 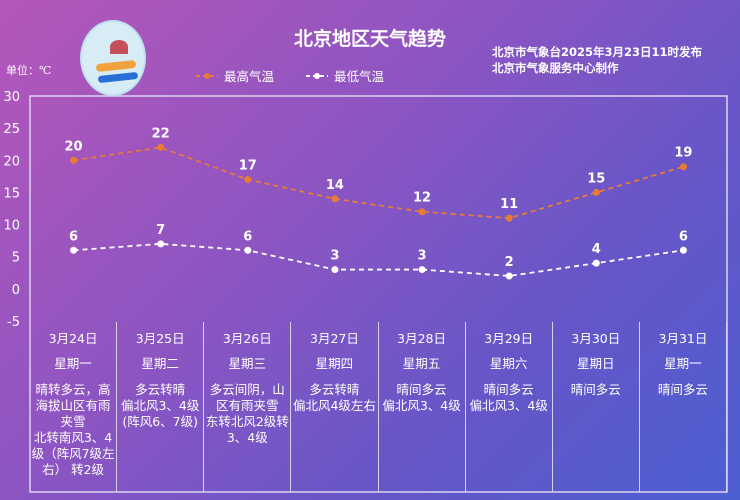 What do you see at coordinates (378, 259) in the screenshot?
I see `series-line-low` at bounding box center [378, 259].